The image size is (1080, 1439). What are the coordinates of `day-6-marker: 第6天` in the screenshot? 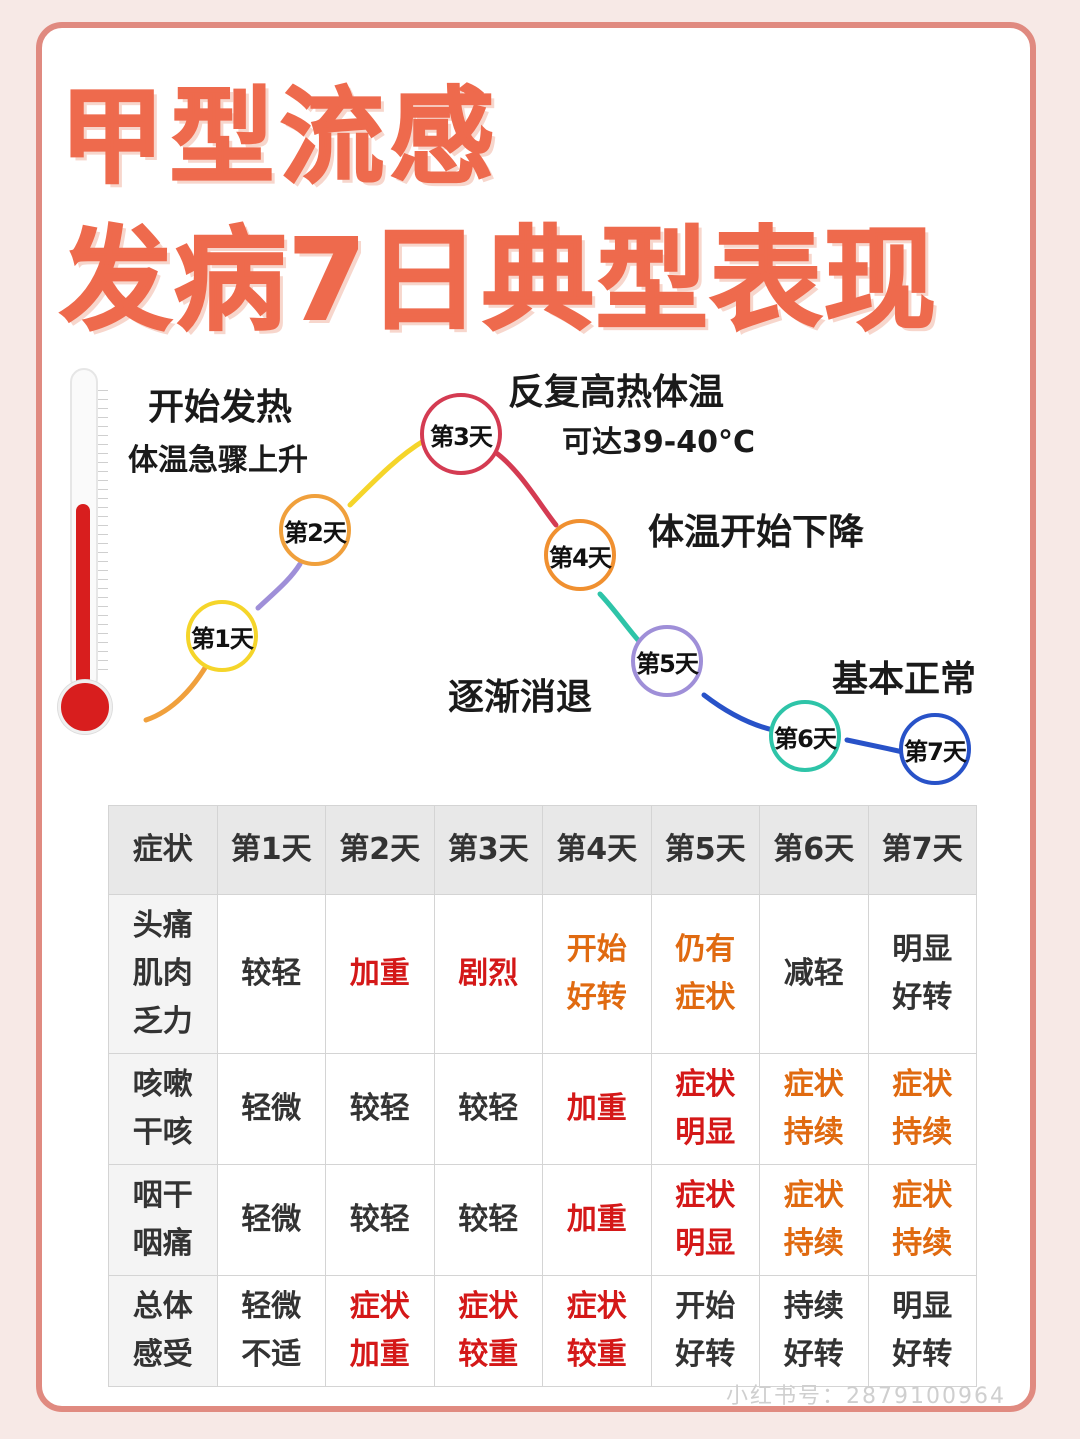 It's located at (805, 736).